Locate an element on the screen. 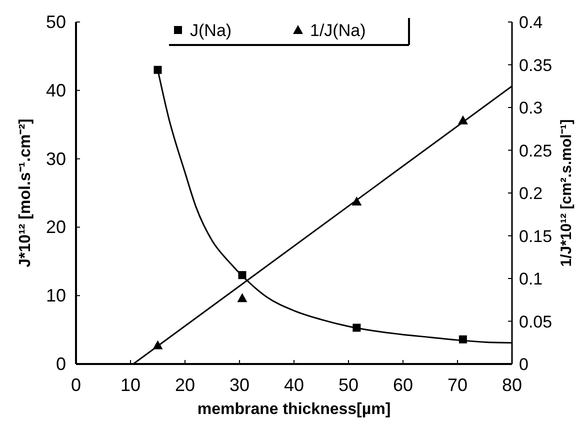 This screenshot has height=430, width=579. x-tick-label: 20 is located at coordinates (185, 385).